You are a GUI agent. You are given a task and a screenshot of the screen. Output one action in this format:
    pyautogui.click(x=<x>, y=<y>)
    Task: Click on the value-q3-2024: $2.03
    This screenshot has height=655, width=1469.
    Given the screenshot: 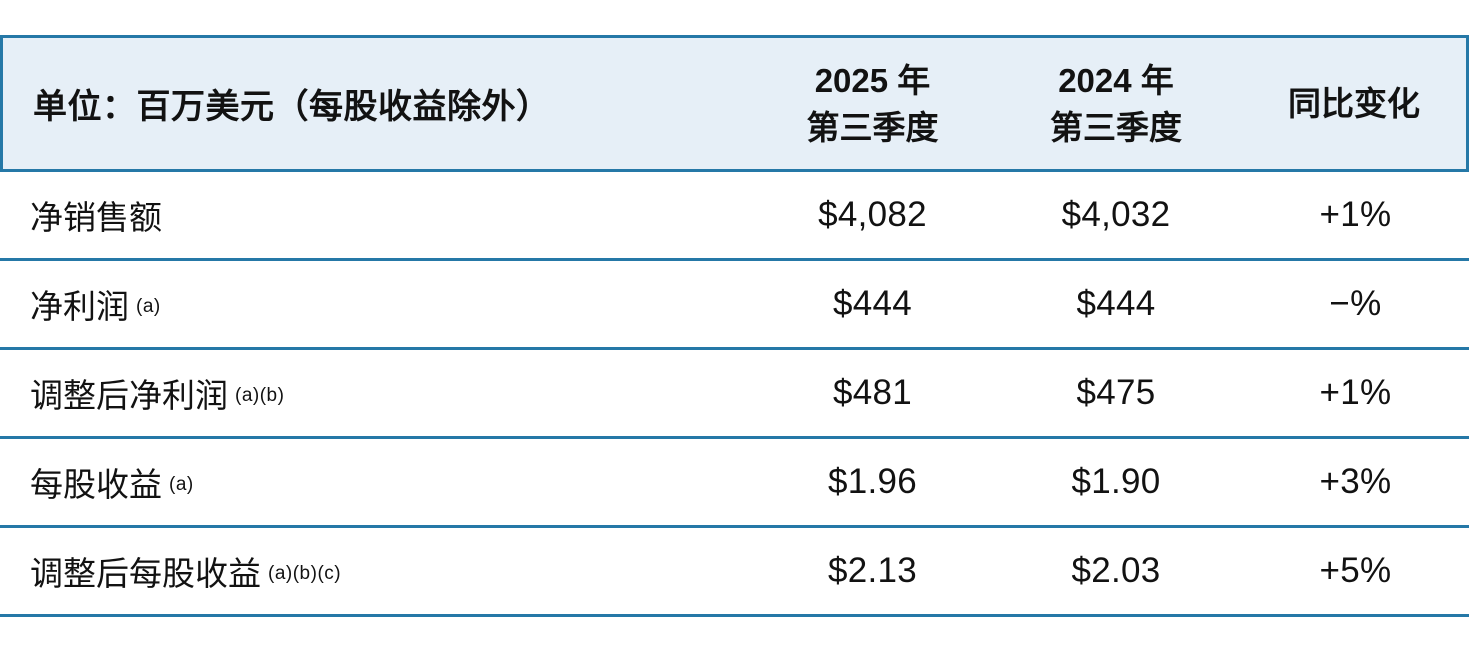 What is the action you would take?
    pyautogui.click(x=1116, y=570)
    